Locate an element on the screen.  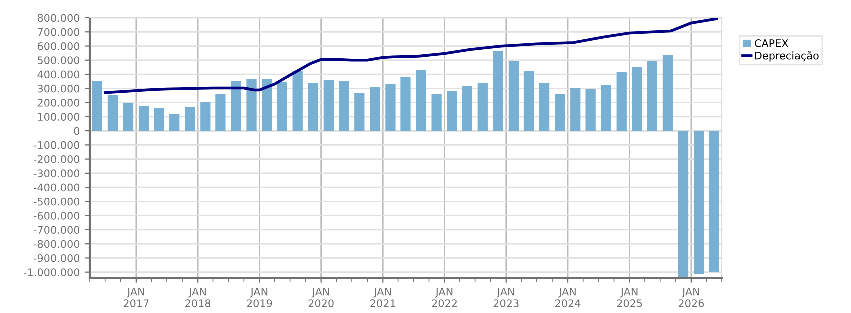
y-tick-label: 200.000 is located at coordinates (59, 103).